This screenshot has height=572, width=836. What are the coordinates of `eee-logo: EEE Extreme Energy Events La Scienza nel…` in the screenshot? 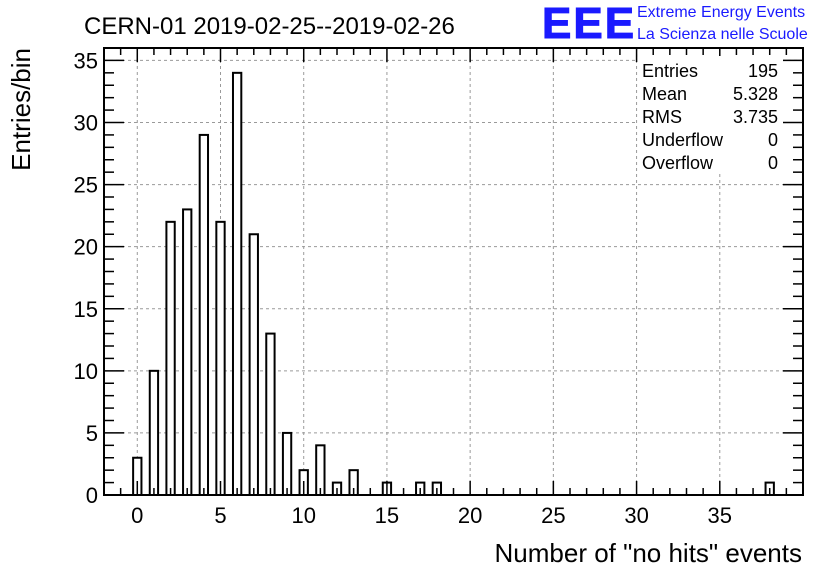 It's located at (675, 24).